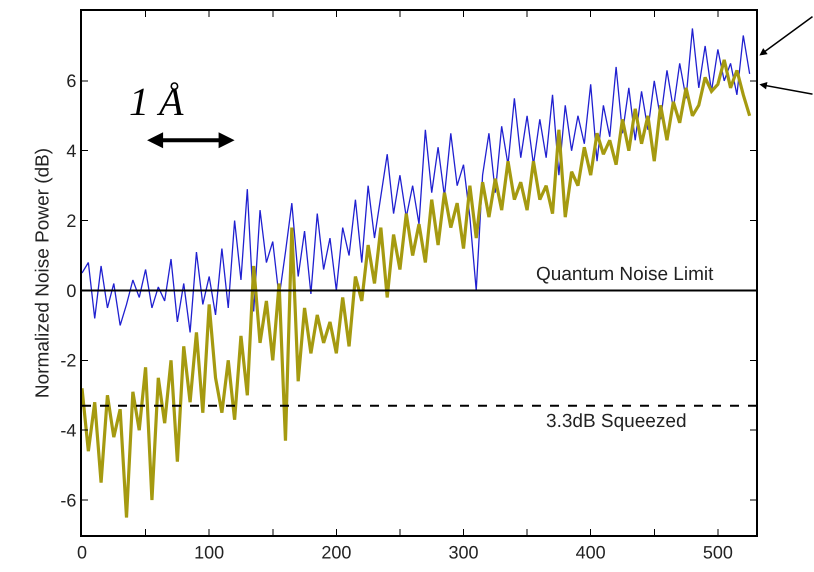  Describe the element at coordinates (717, 552) in the screenshot. I see `x-tick-label: 500` at that location.